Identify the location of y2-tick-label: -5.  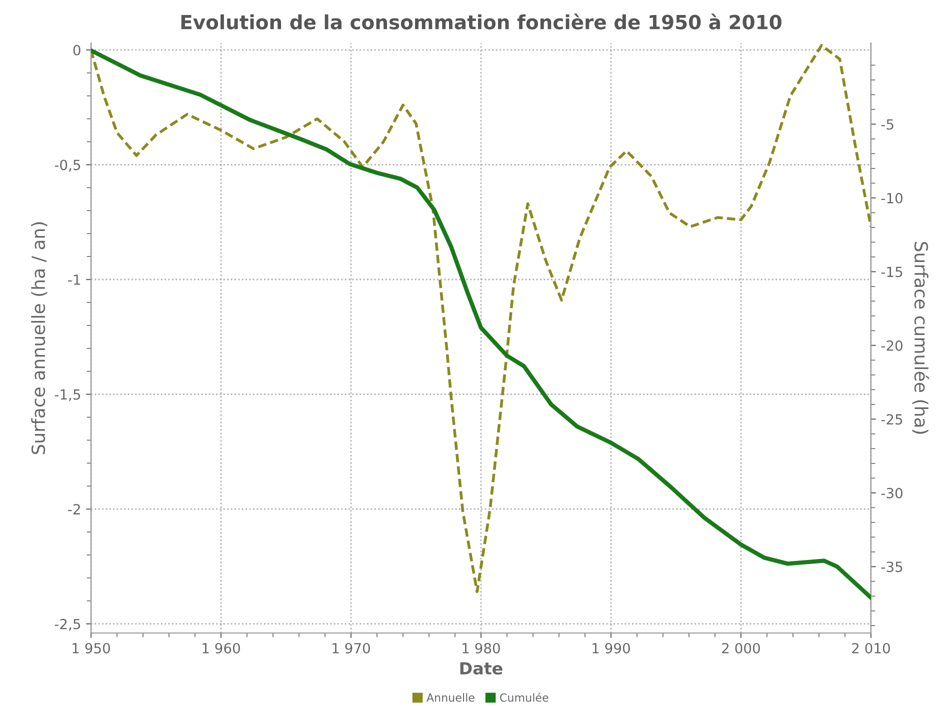
(887, 124).